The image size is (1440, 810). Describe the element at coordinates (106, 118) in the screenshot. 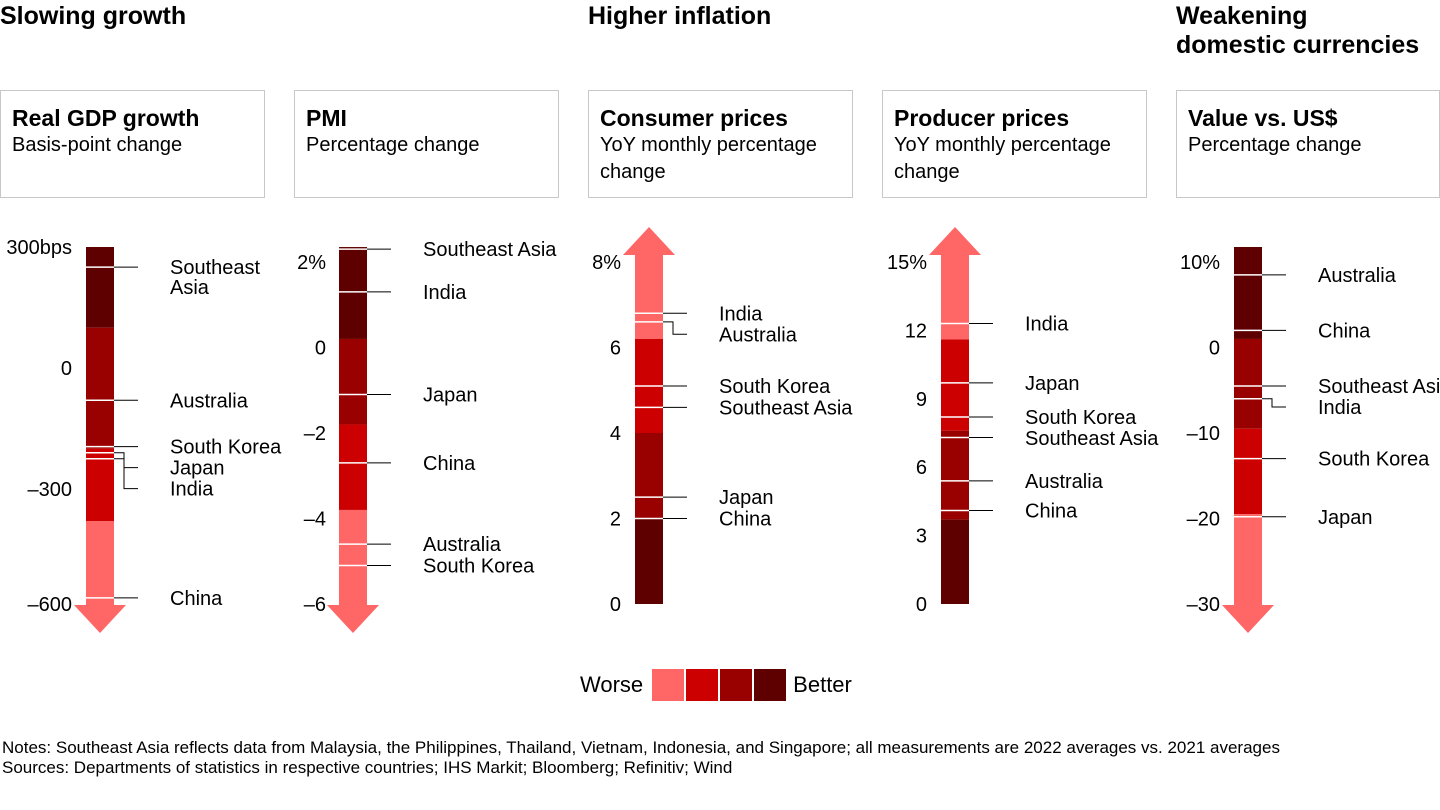

I see `panel-title: Real GDP growth` at that location.